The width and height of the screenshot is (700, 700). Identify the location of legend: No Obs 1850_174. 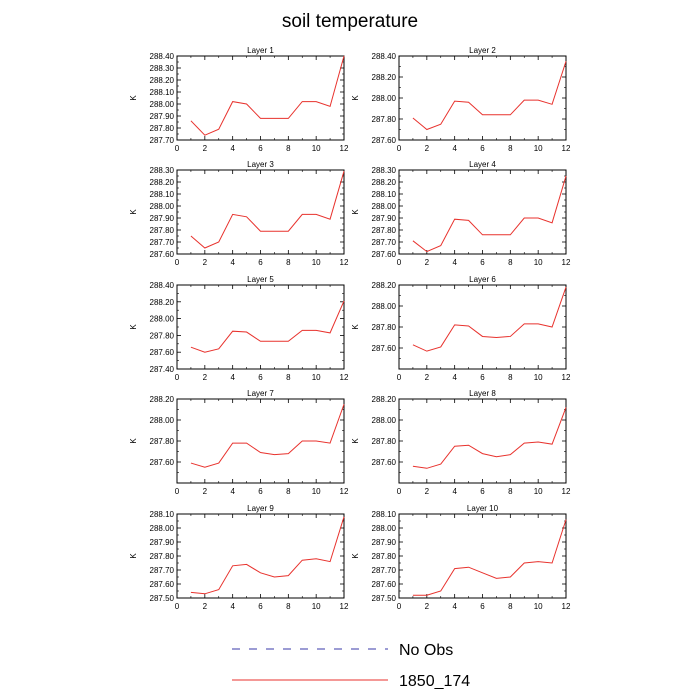
(351, 666).